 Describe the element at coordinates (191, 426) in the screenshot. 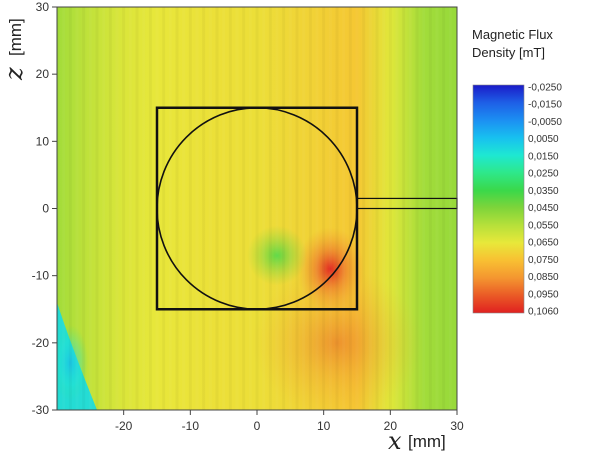

I see `x-tick-label: -10` at that location.